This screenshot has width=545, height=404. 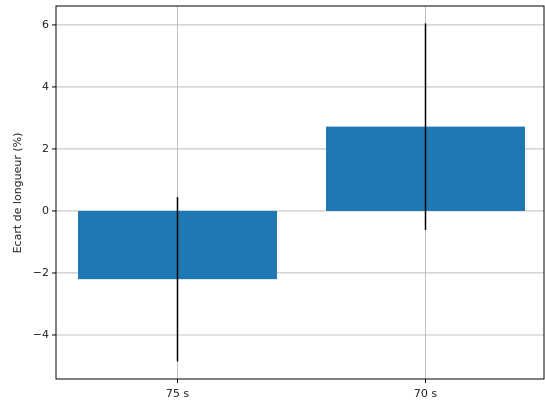 I want to click on y-tick-label: −2, so click(x=41, y=272).